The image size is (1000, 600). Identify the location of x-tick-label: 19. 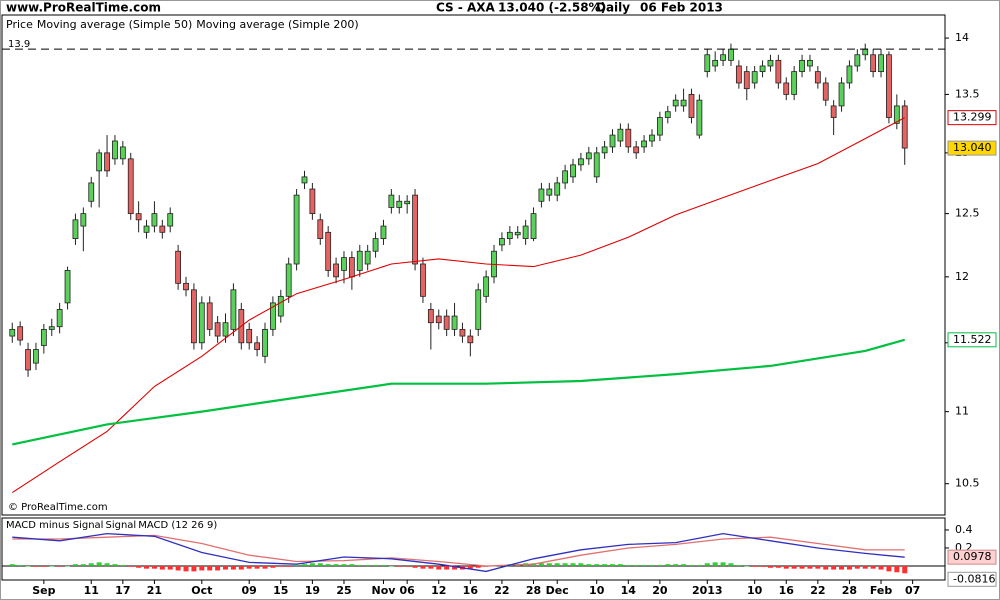
(312, 590).